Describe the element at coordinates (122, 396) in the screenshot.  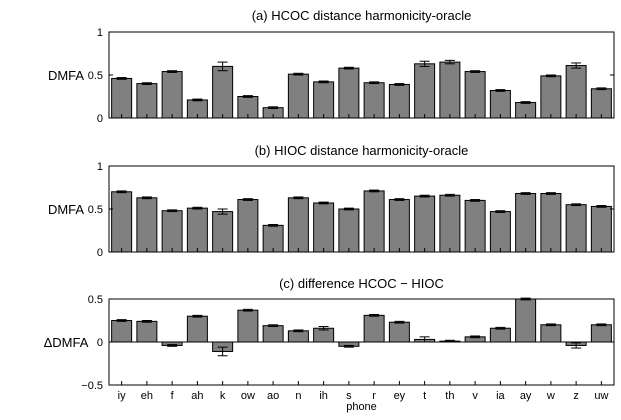
I see `x-tick-label-iy: iy` at that location.